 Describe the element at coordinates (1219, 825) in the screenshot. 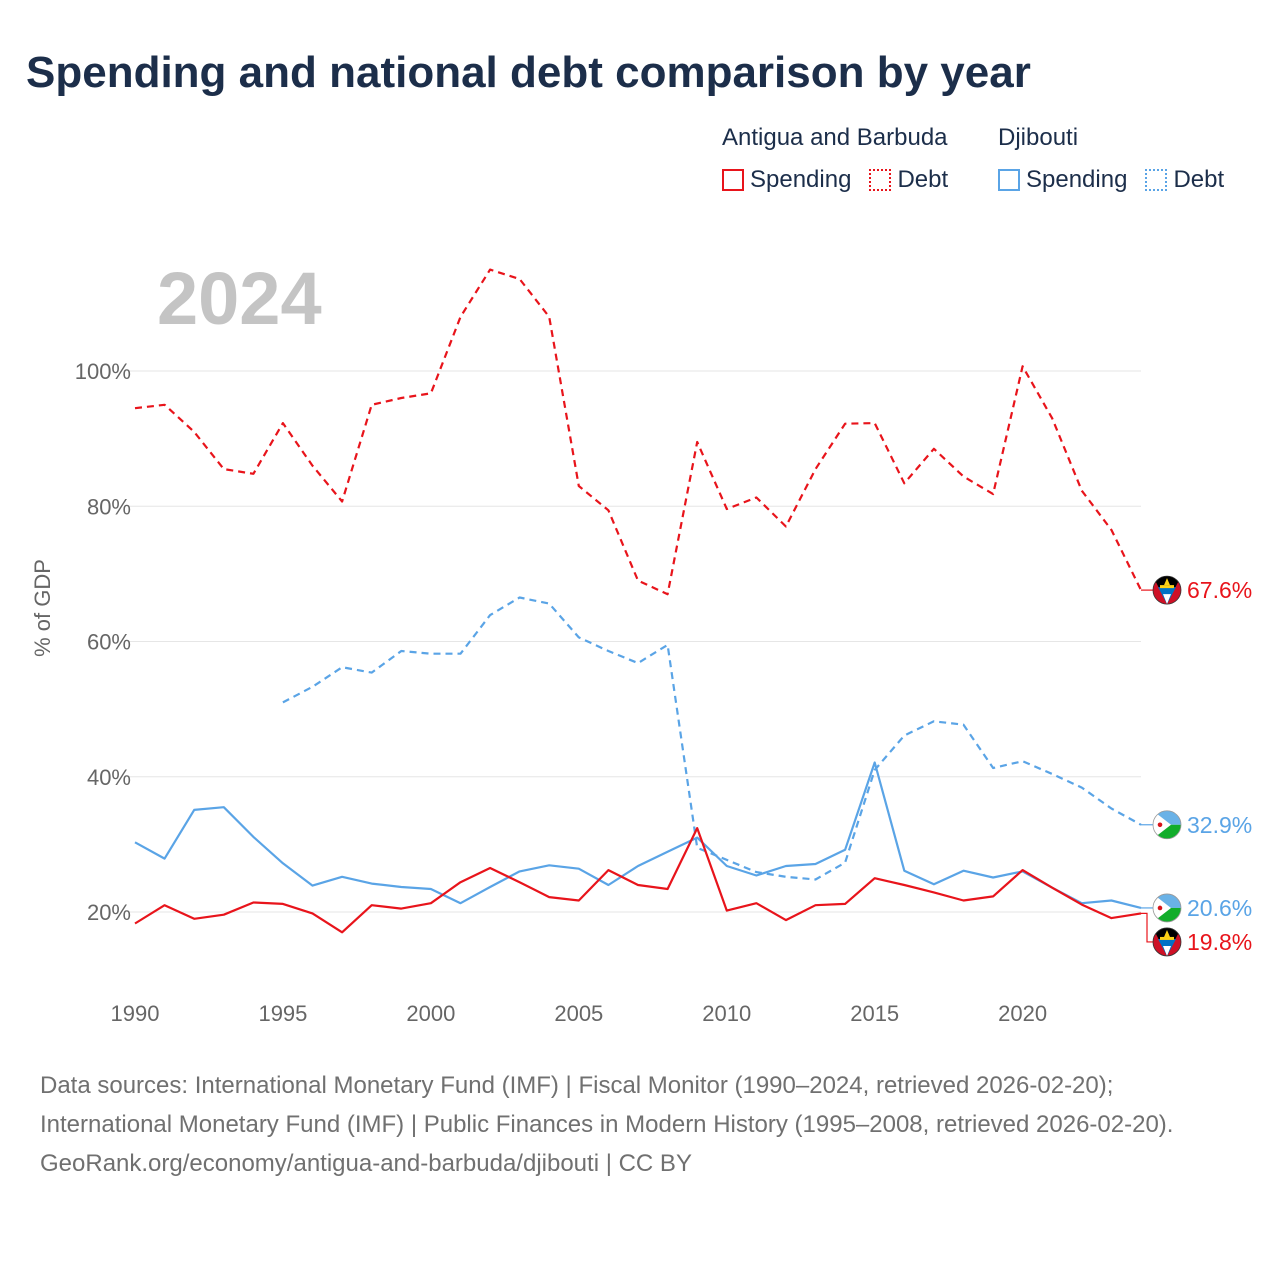

I see `end-value-label: 32.9%` at that location.